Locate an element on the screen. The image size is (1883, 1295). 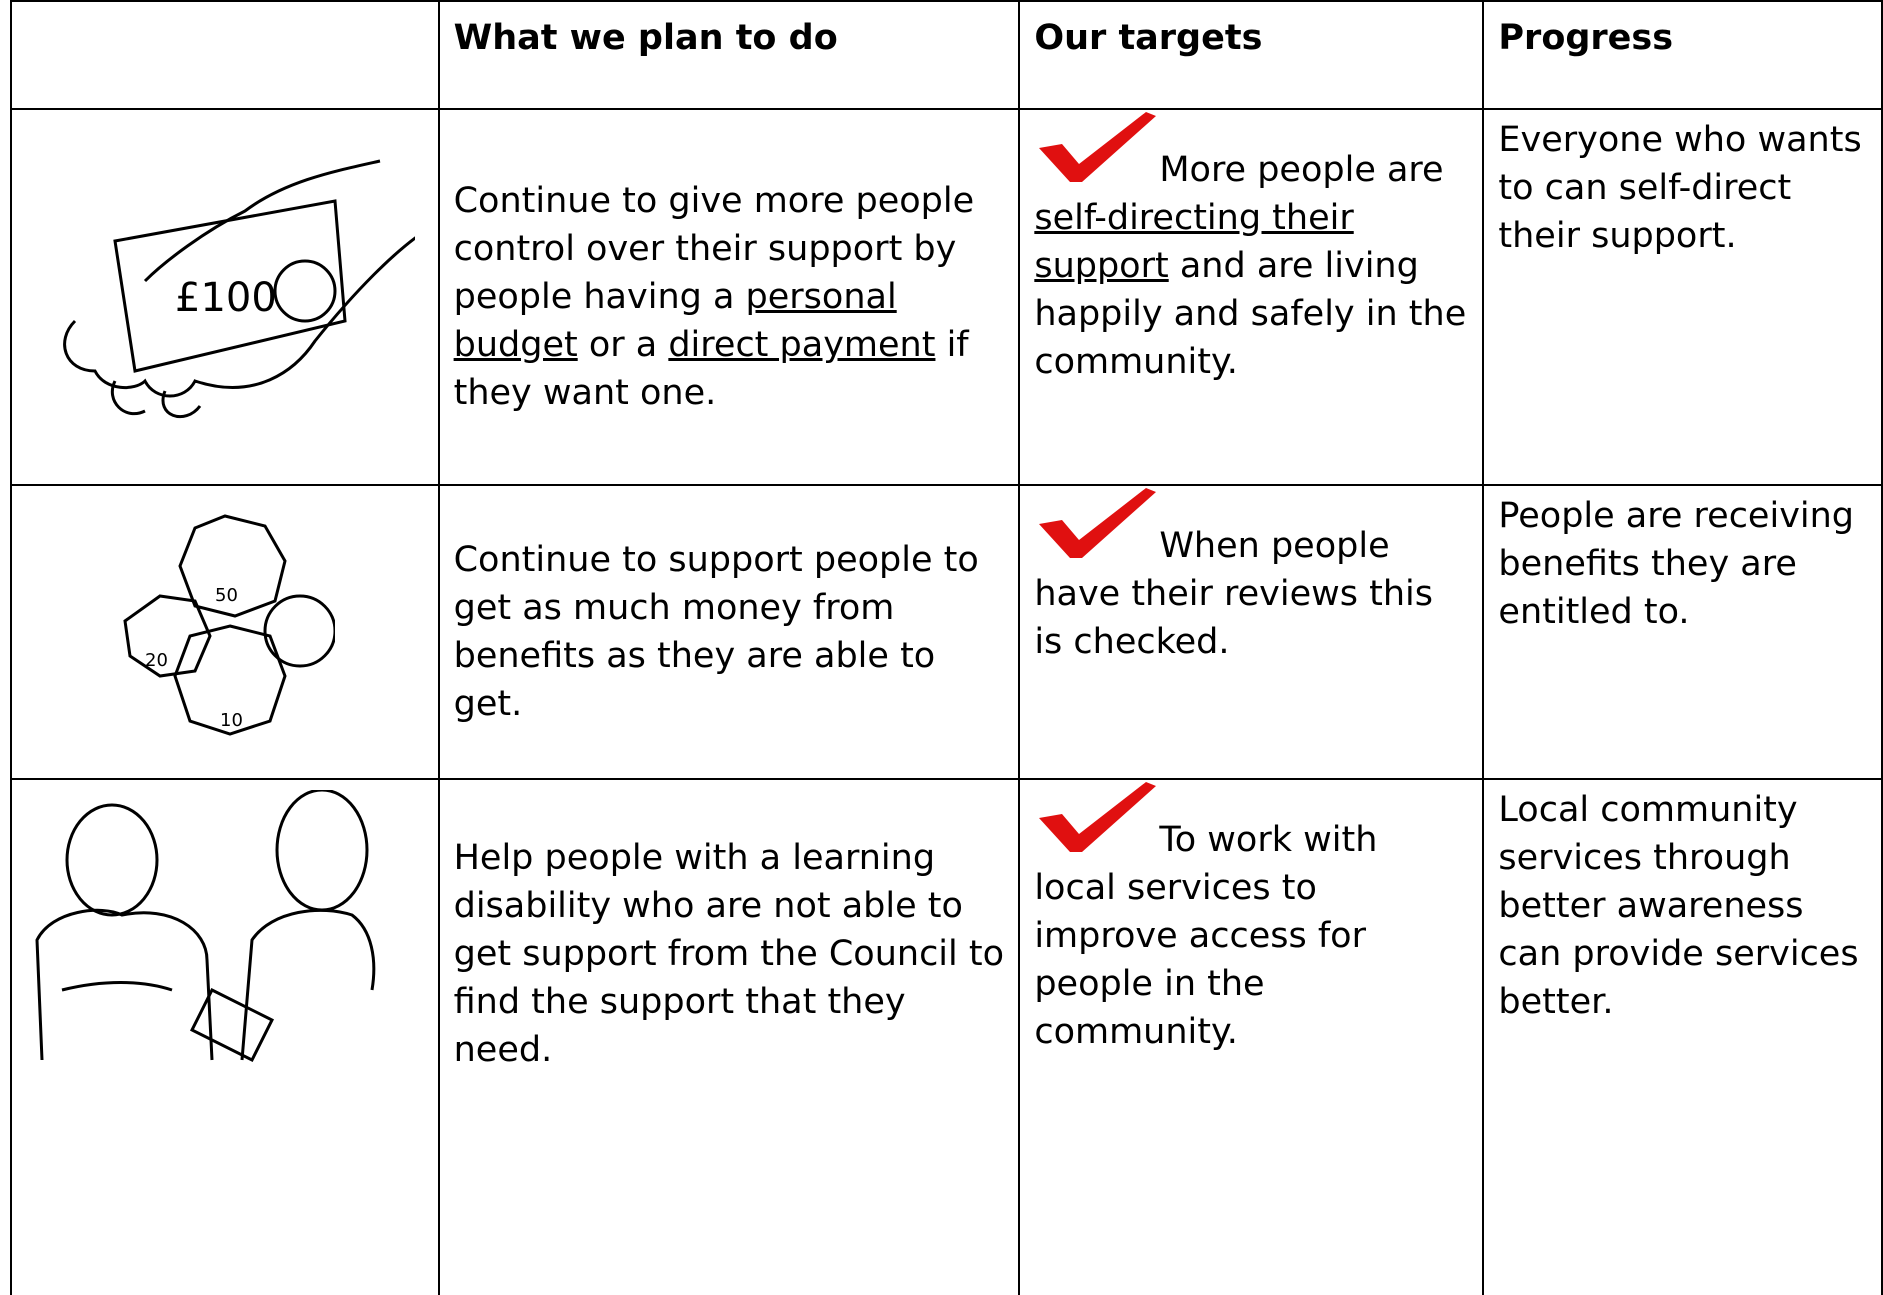
plan-text: or a is located at coordinates (623, 345).